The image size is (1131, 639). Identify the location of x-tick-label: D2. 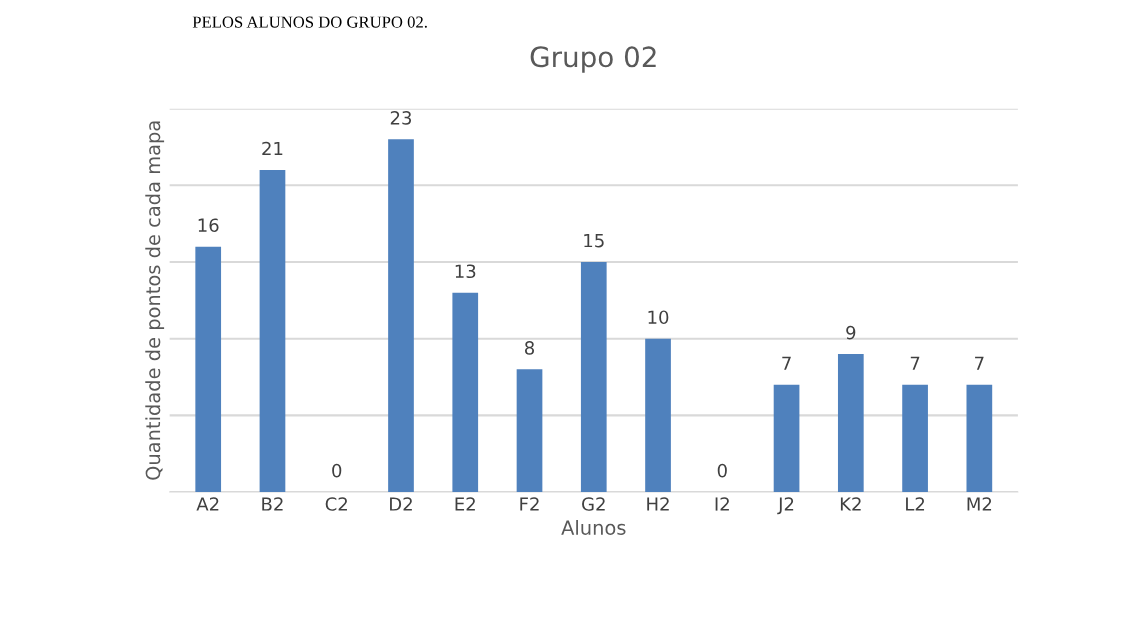
(401, 504).